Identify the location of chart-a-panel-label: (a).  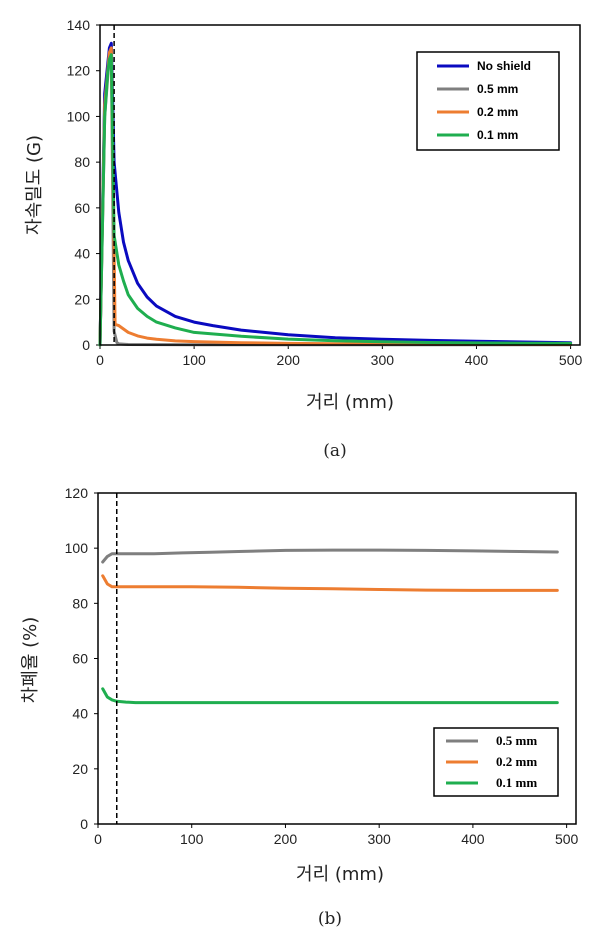
(334, 451).